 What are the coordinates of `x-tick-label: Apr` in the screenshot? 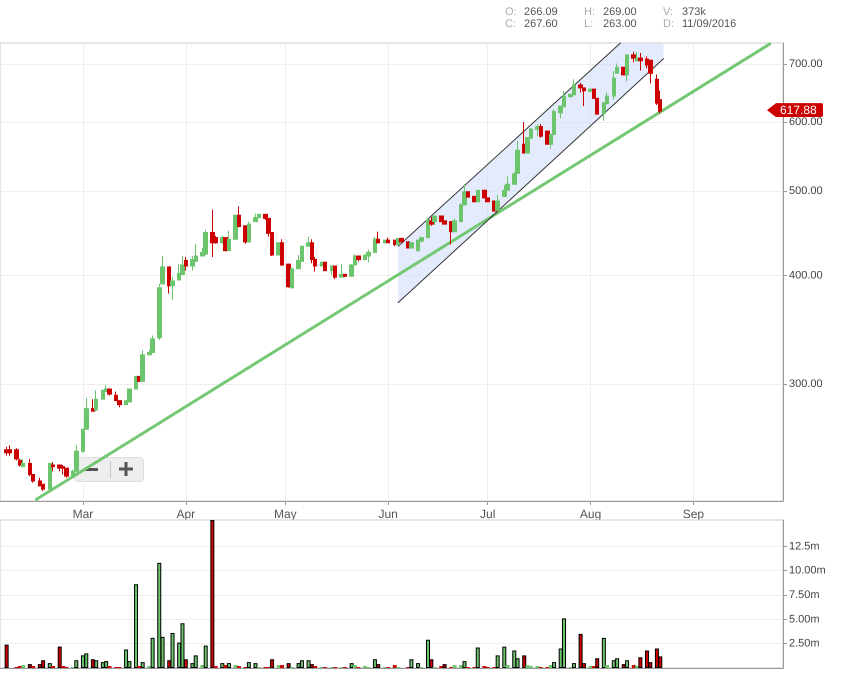 It's located at (186, 514).